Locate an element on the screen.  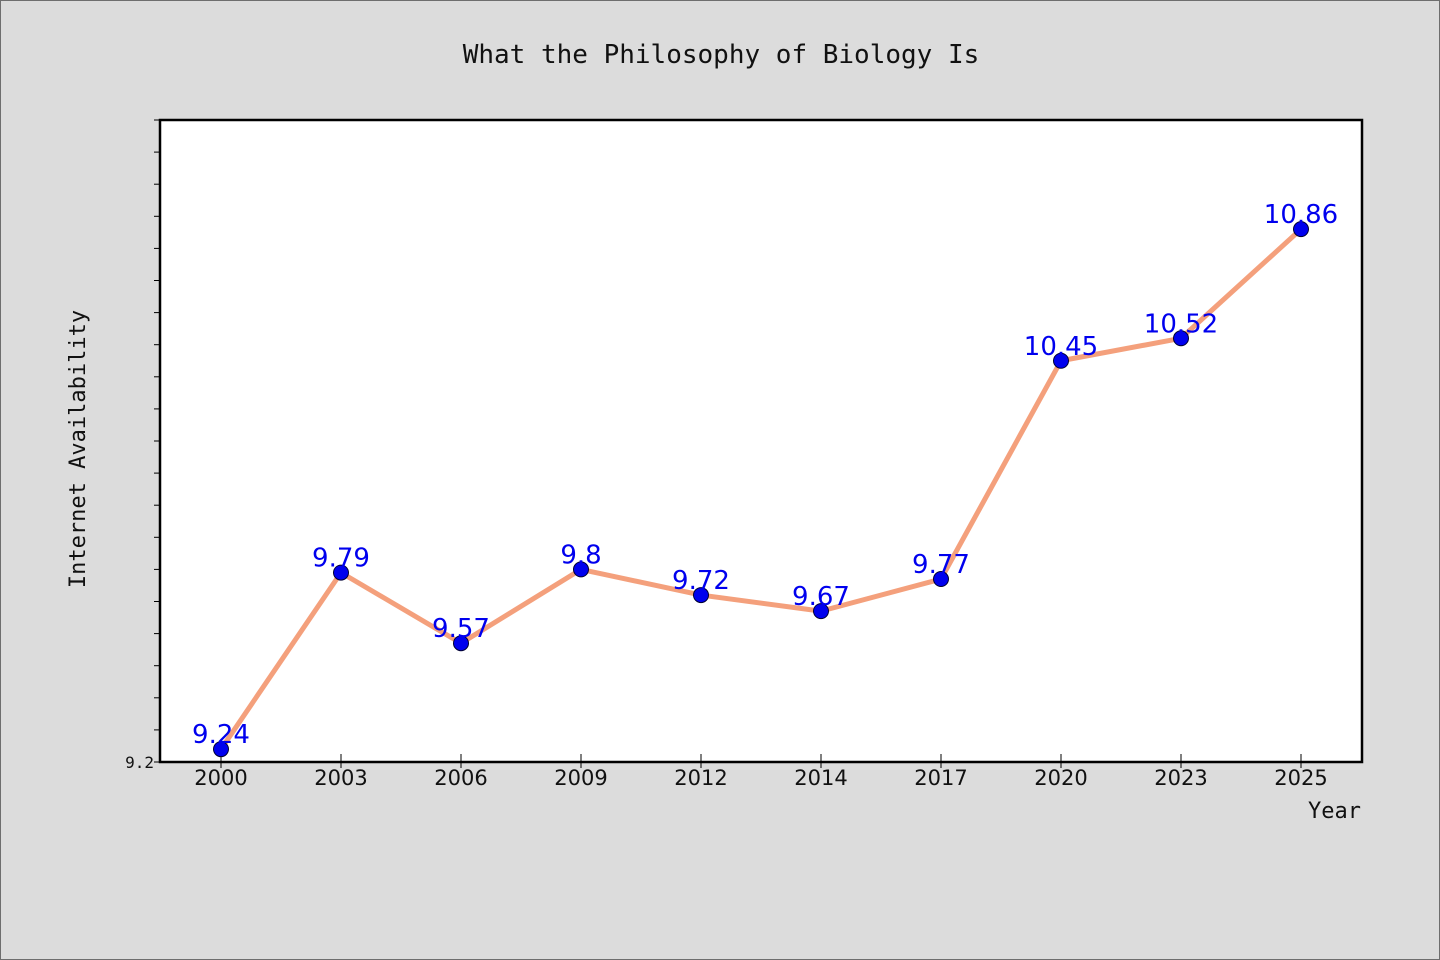
data-label: 9.77 is located at coordinates (941, 565).